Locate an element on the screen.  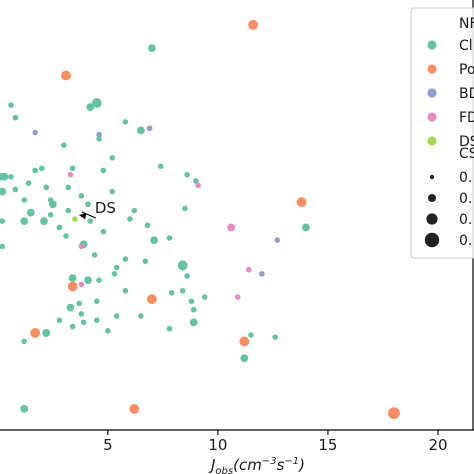
legend-label-bd: BD is located at coordinates (466, 94).